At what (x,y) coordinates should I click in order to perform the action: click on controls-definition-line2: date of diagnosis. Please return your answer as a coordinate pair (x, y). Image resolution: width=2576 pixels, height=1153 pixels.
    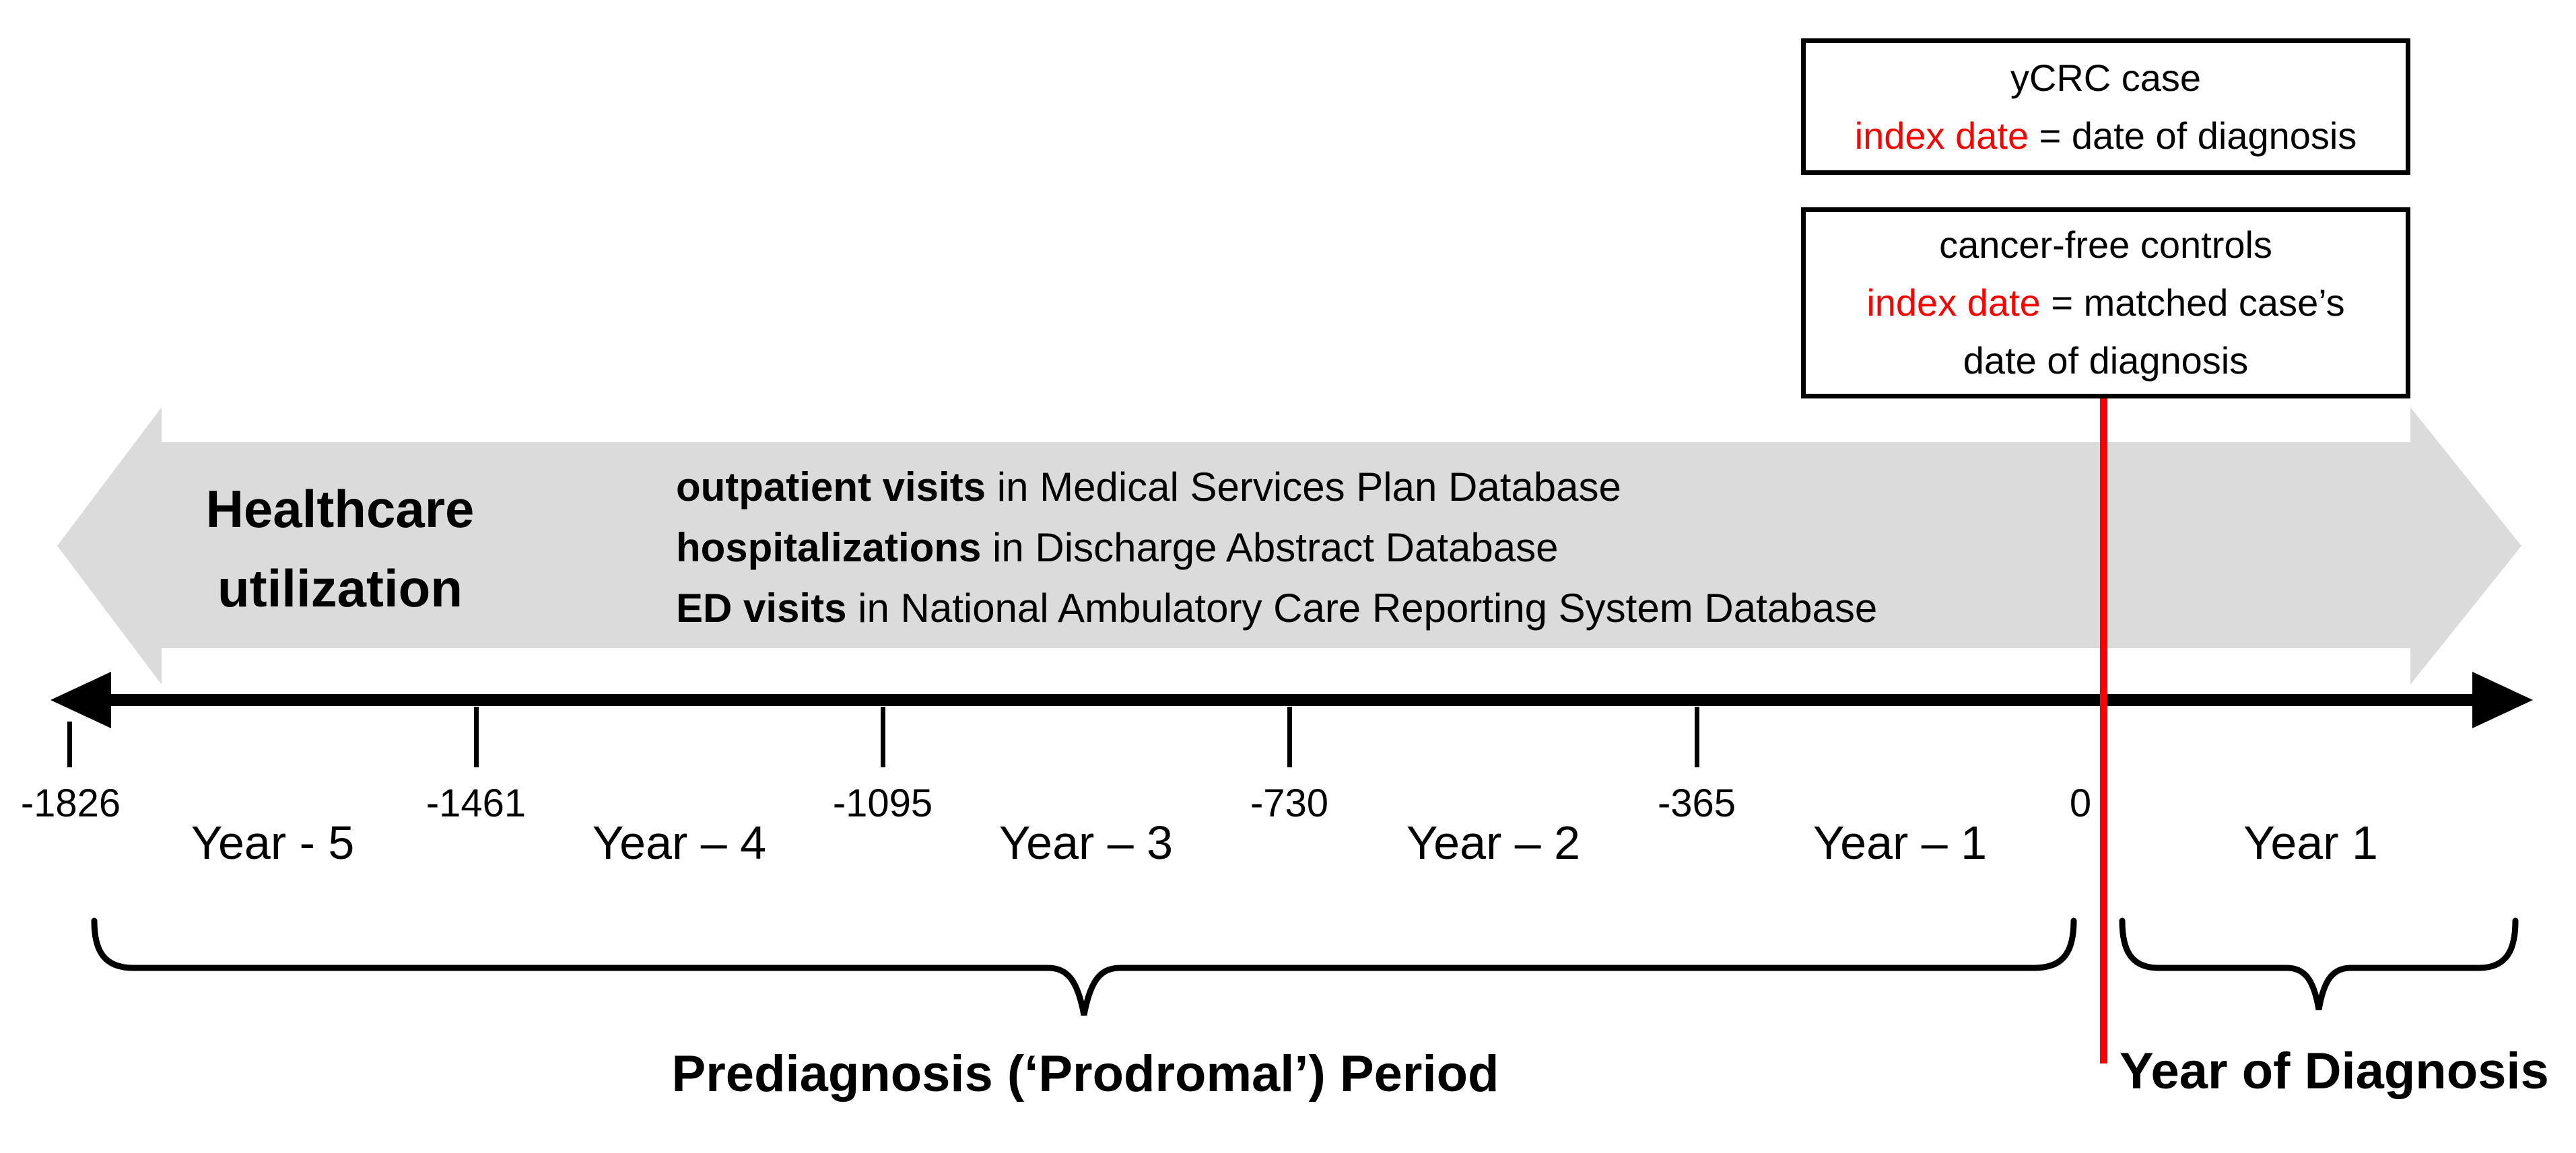
    Looking at the image, I should click on (2106, 360).